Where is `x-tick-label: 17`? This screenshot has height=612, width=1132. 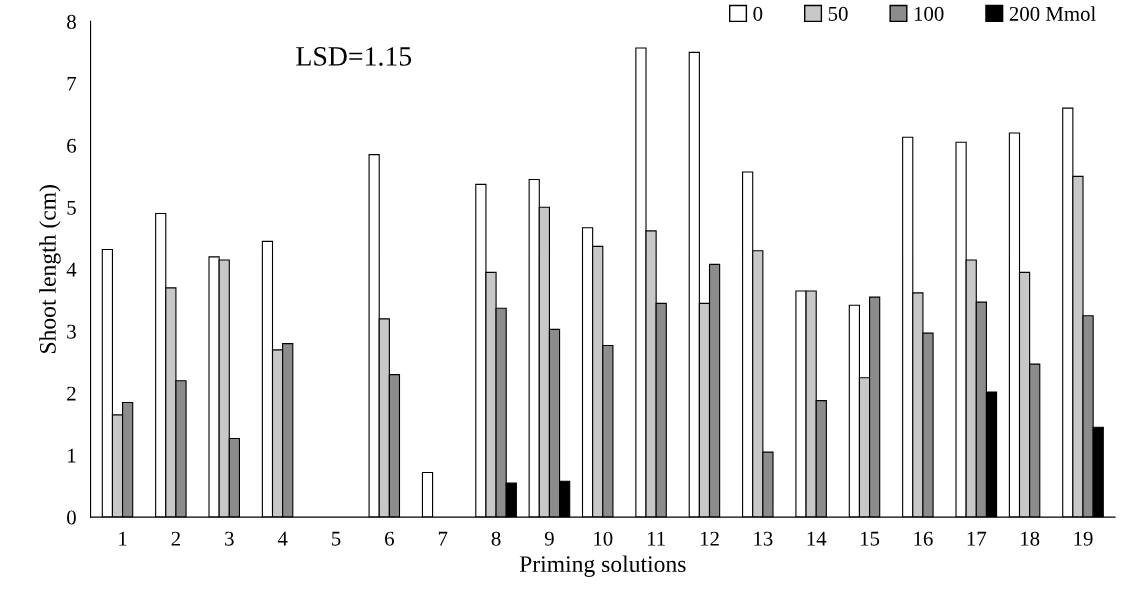 x-tick-label: 17 is located at coordinates (977, 538).